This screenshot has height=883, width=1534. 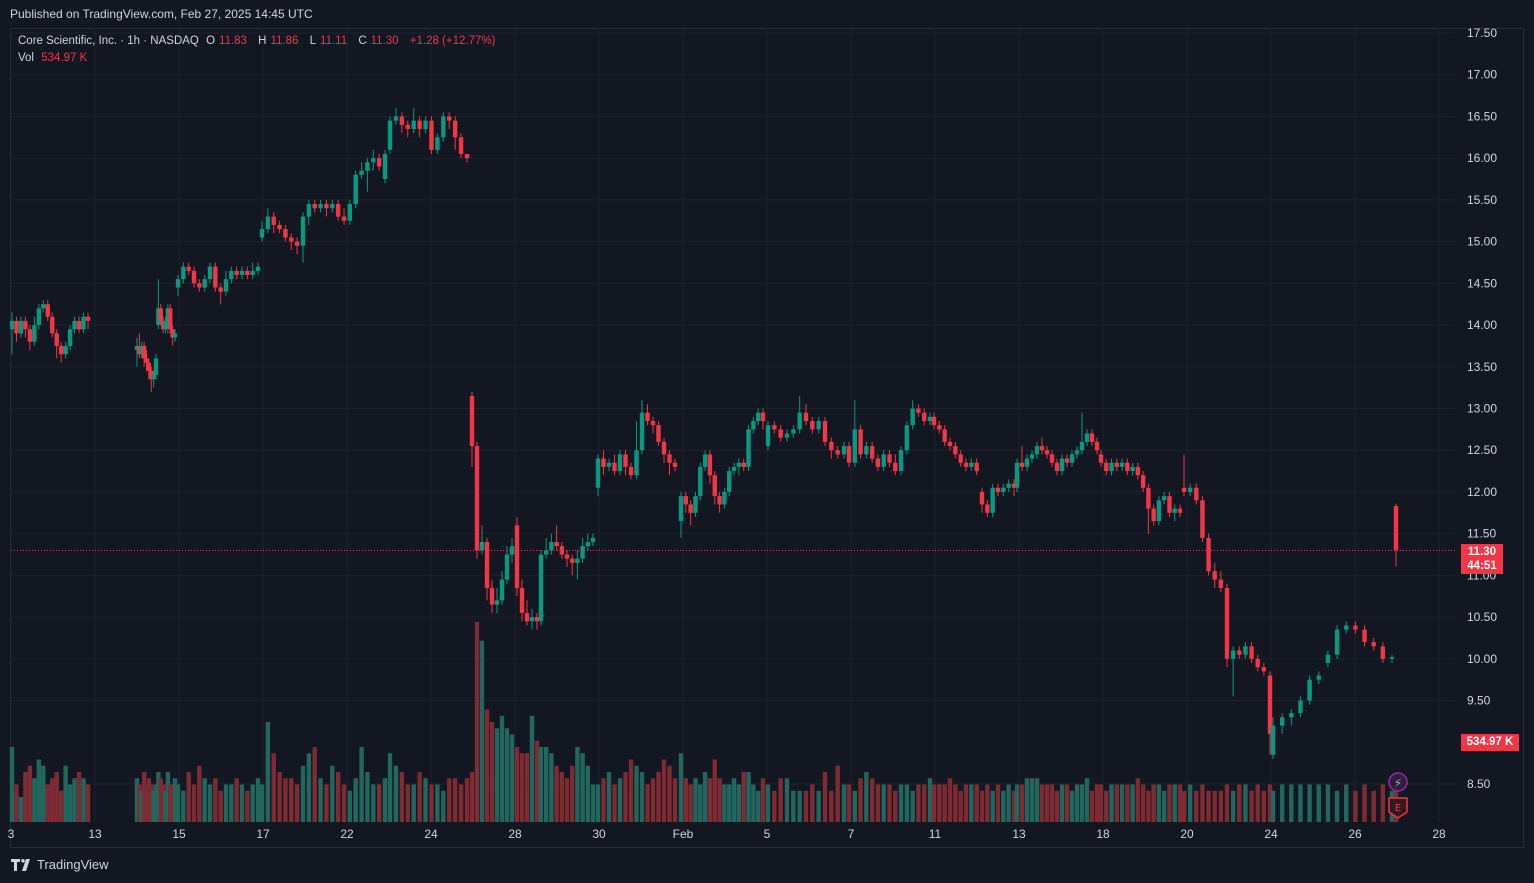 What do you see at coordinates (1479, 701) in the screenshot?
I see `price-tick-label: 9.50` at bounding box center [1479, 701].